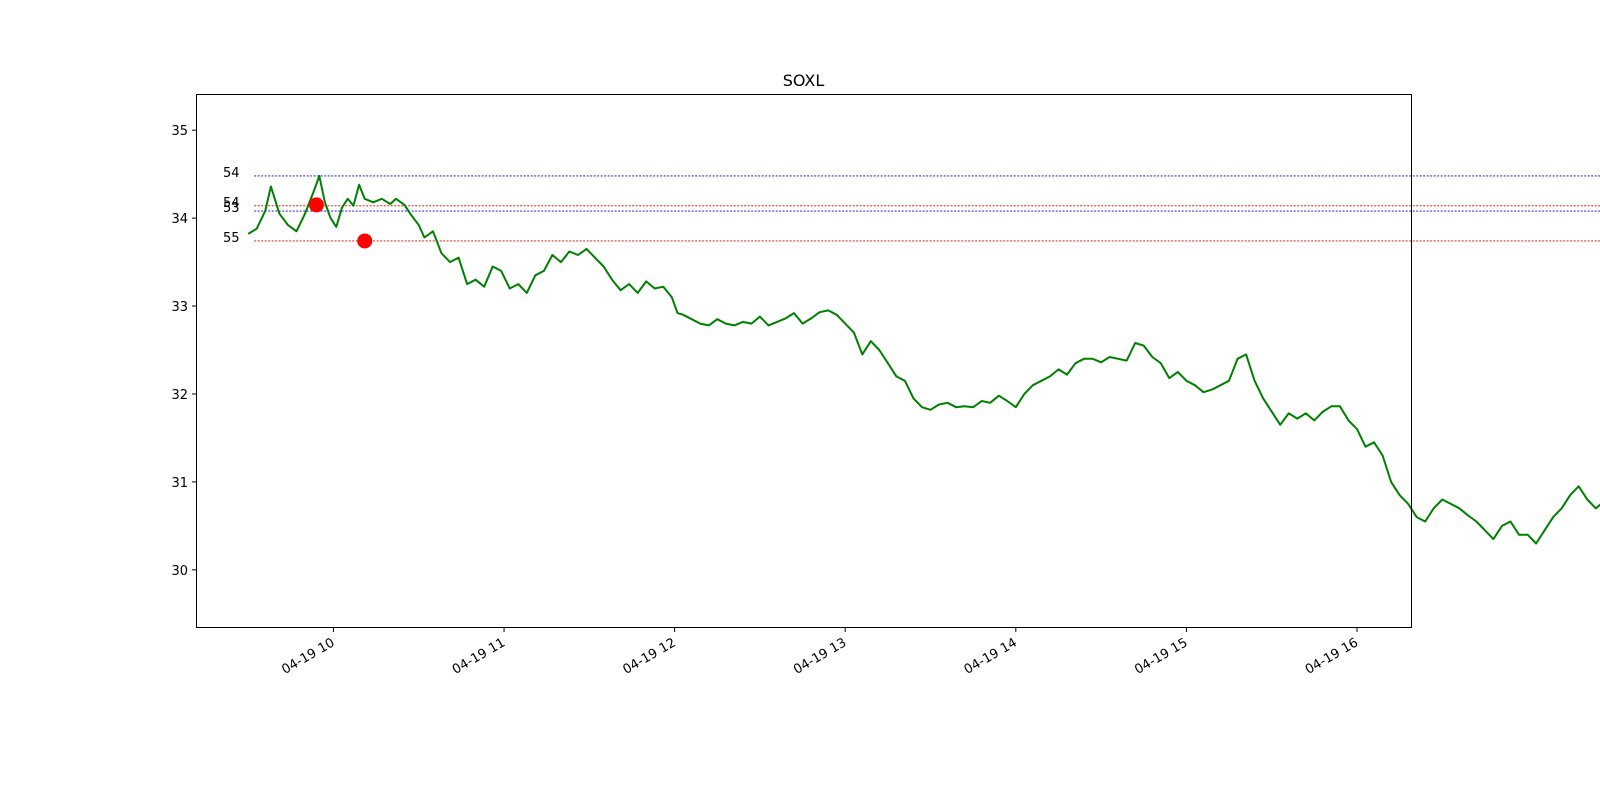 Image resolution: width=1600 pixels, height=800 pixels. Describe the element at coordinates (927, 208) in the screenshot. I see `horizontal-levels` at that location.